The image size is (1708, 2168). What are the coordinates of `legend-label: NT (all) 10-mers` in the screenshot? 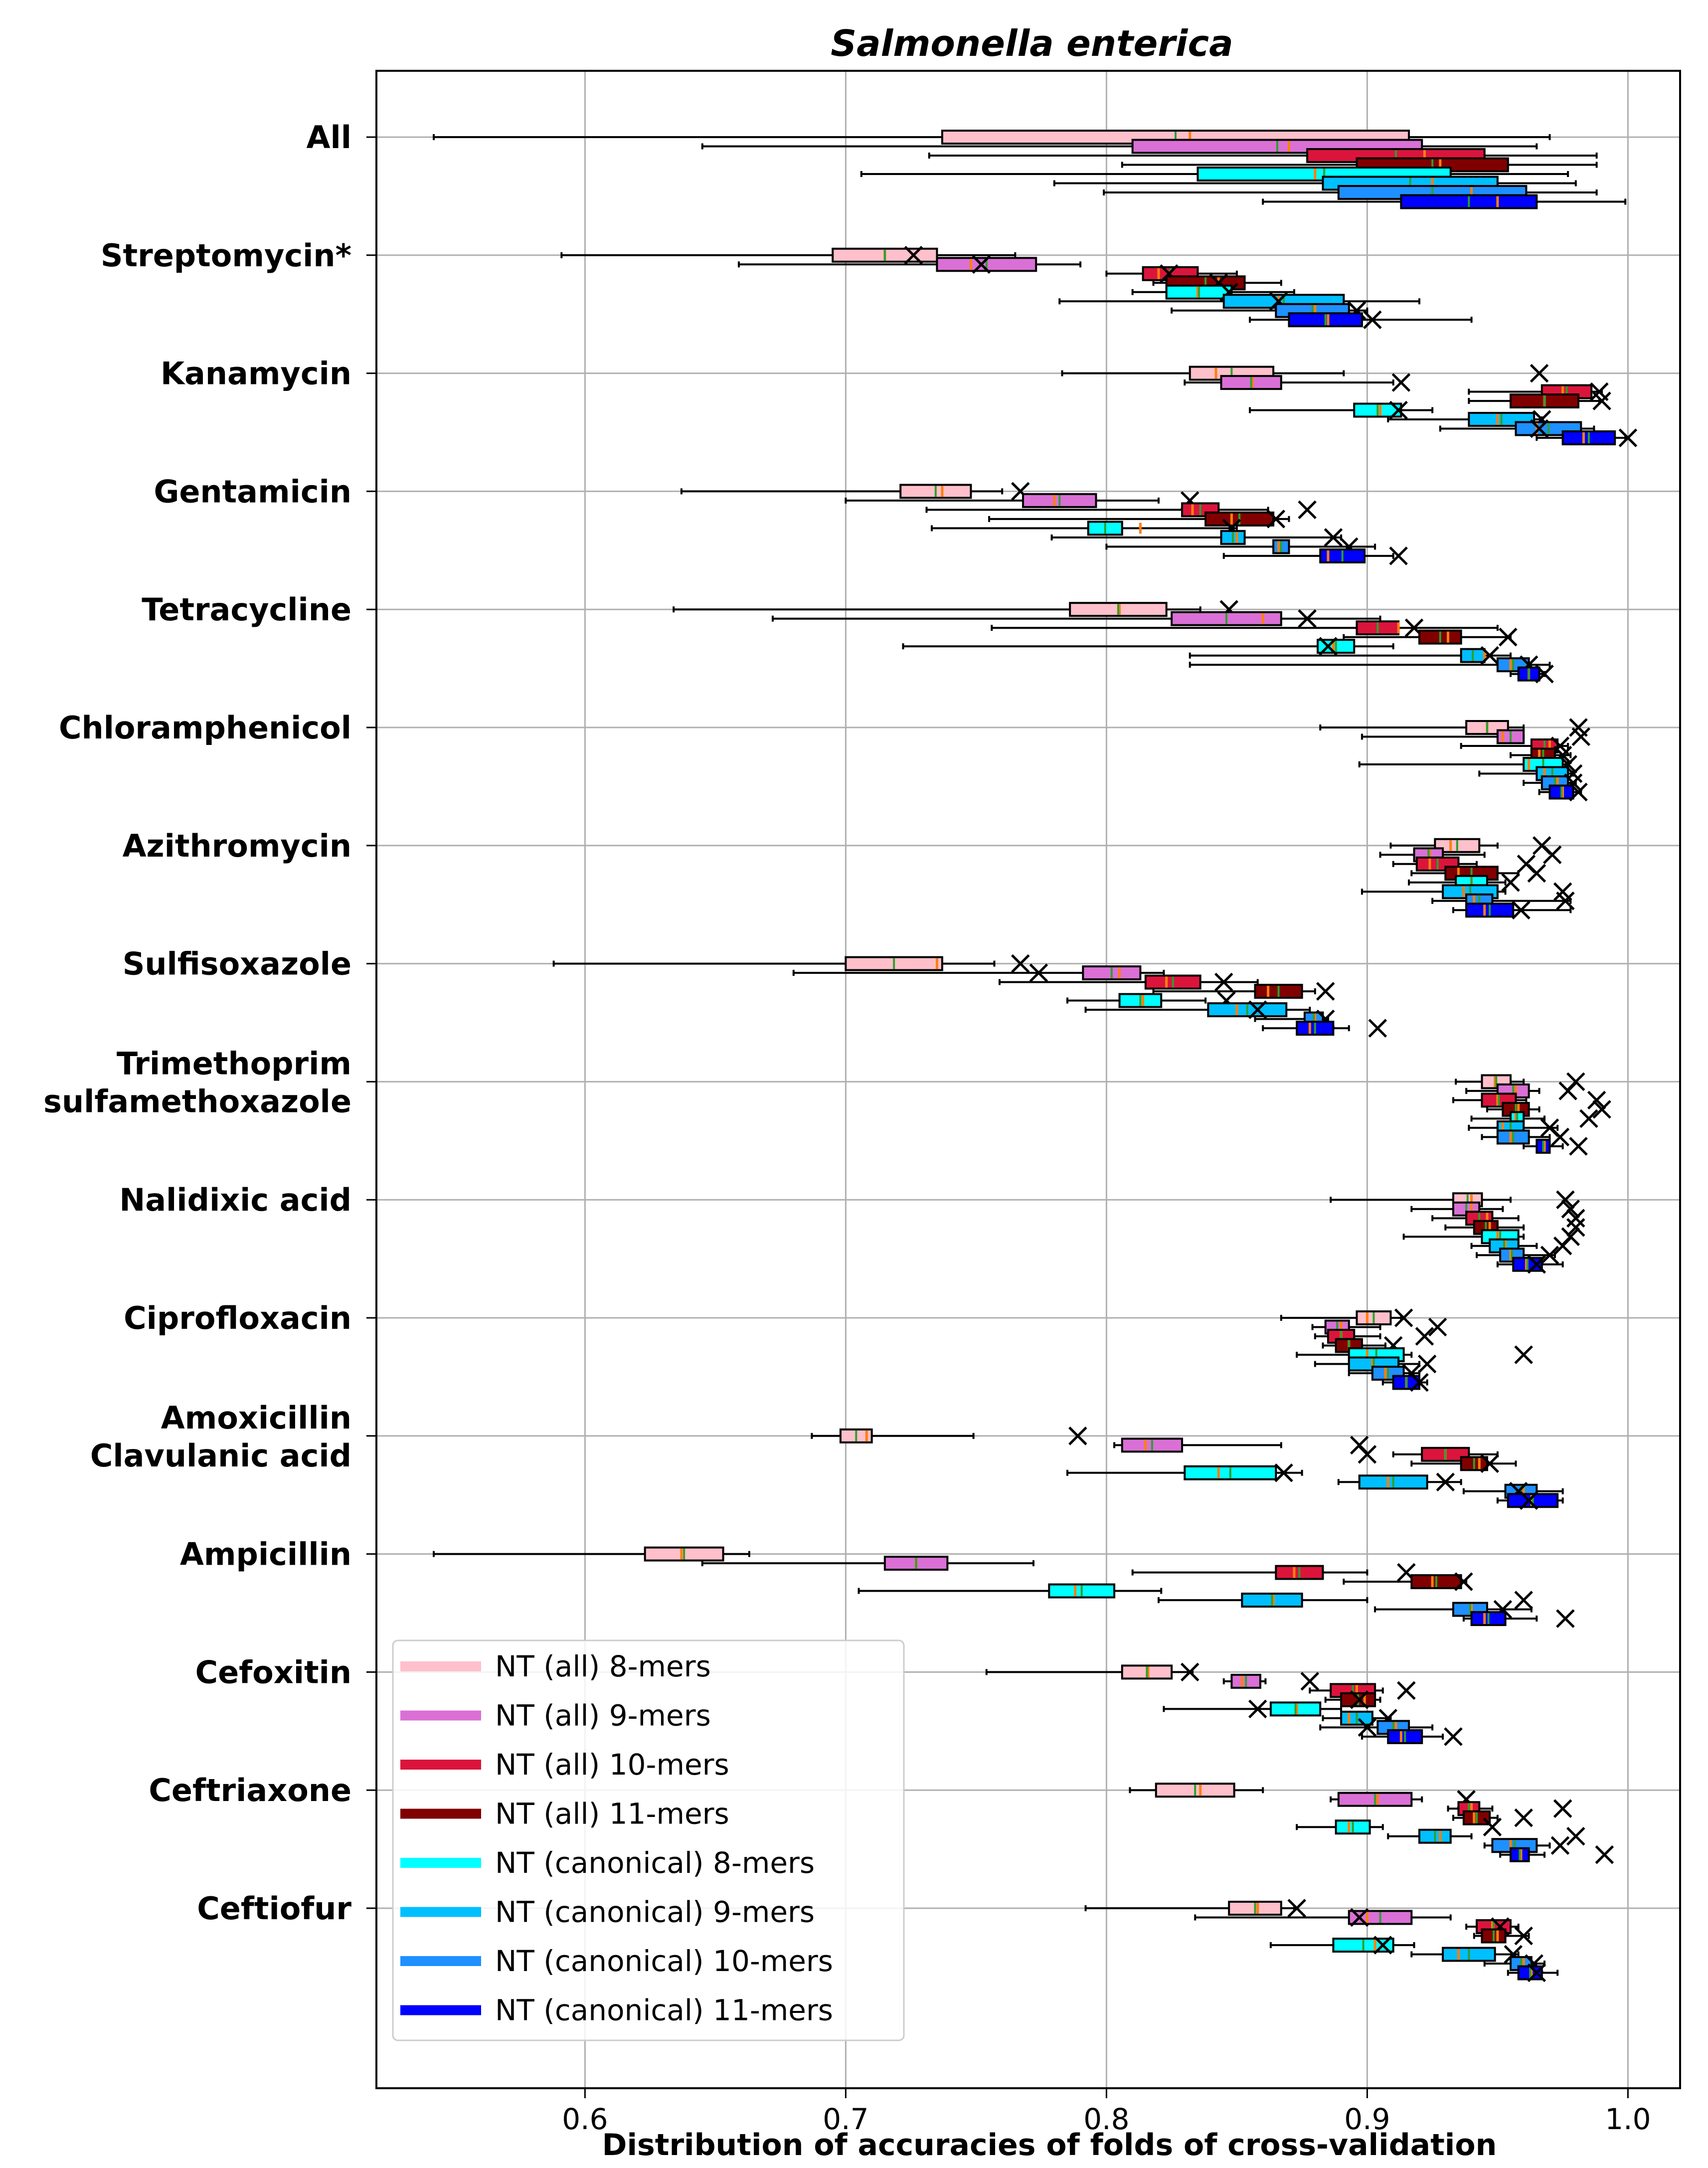 It's located at (612, 1765).